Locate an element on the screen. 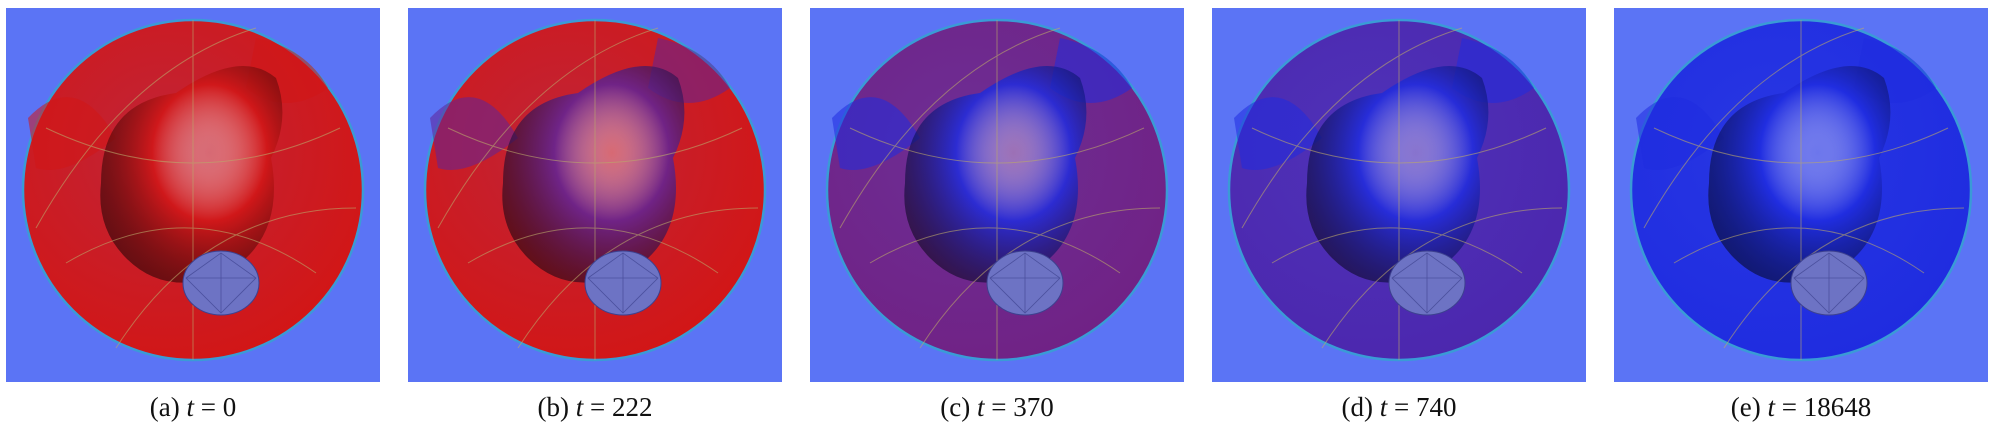 The image size is (1996, 441). caption-label: (a) is located at coordinates (164, 407).